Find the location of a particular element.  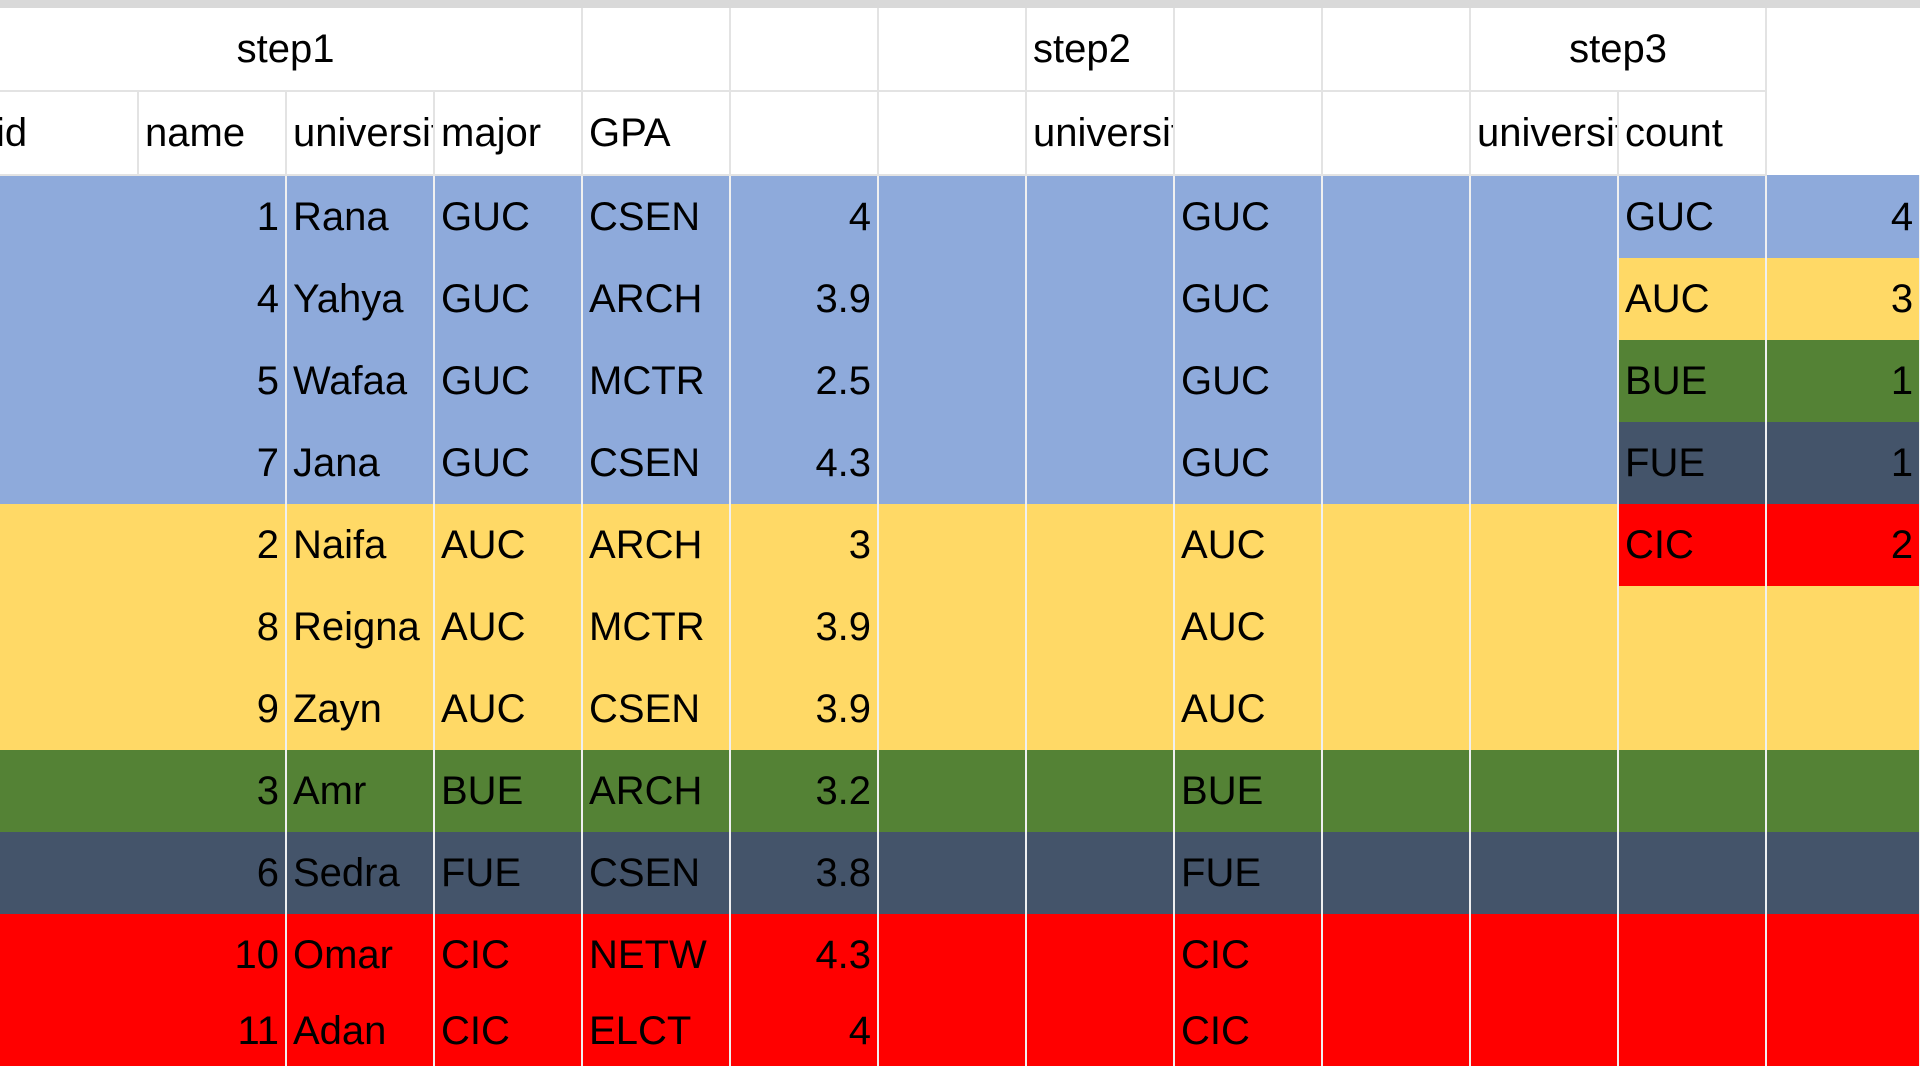

name-cell: Omar is located at coordinates (360, 955).